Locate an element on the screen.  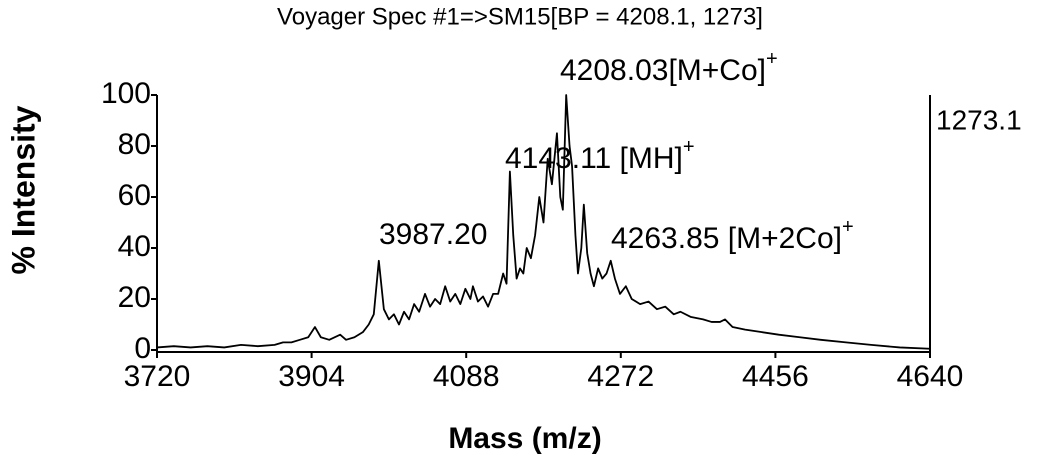
annotation-text: 3987.20 is located at coordinates (433, 234).